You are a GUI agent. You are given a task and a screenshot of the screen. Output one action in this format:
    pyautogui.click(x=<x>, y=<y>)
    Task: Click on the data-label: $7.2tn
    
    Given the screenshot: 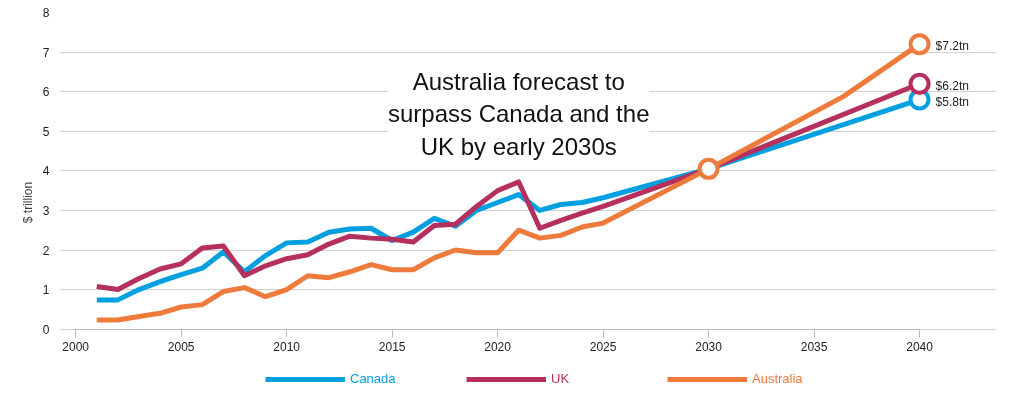 What is the action you would take?
    pyautogui.click(x=952, y=46)
    